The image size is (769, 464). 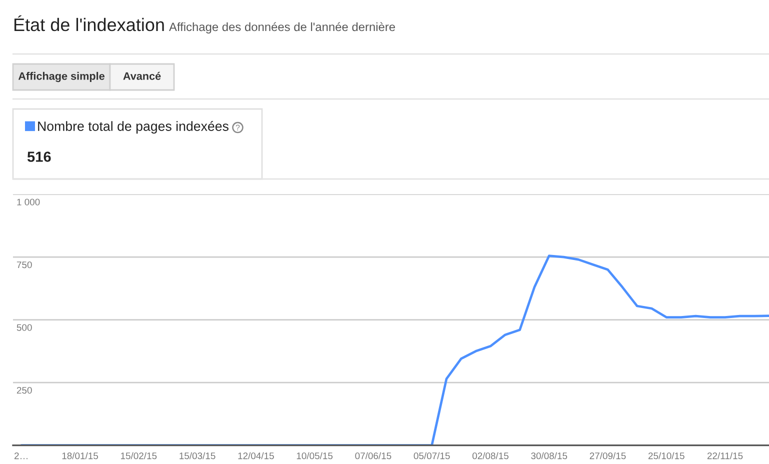 I want to click on chart-subtitle: Affichage des données de l'année dernière, so click(x=282, y=28).